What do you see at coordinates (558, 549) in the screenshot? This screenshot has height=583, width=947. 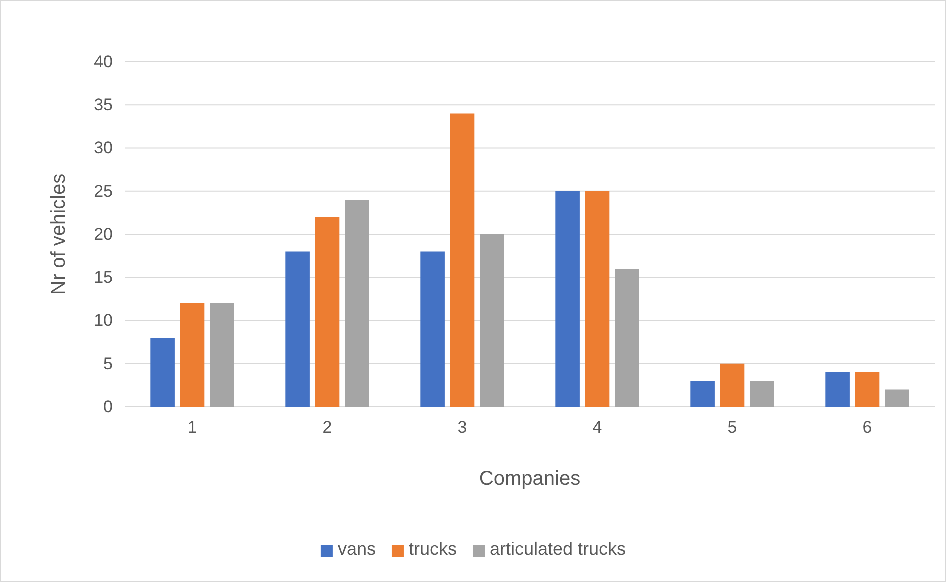 I see `legend-label: articulated trucks` at bounding box center [558, 549].